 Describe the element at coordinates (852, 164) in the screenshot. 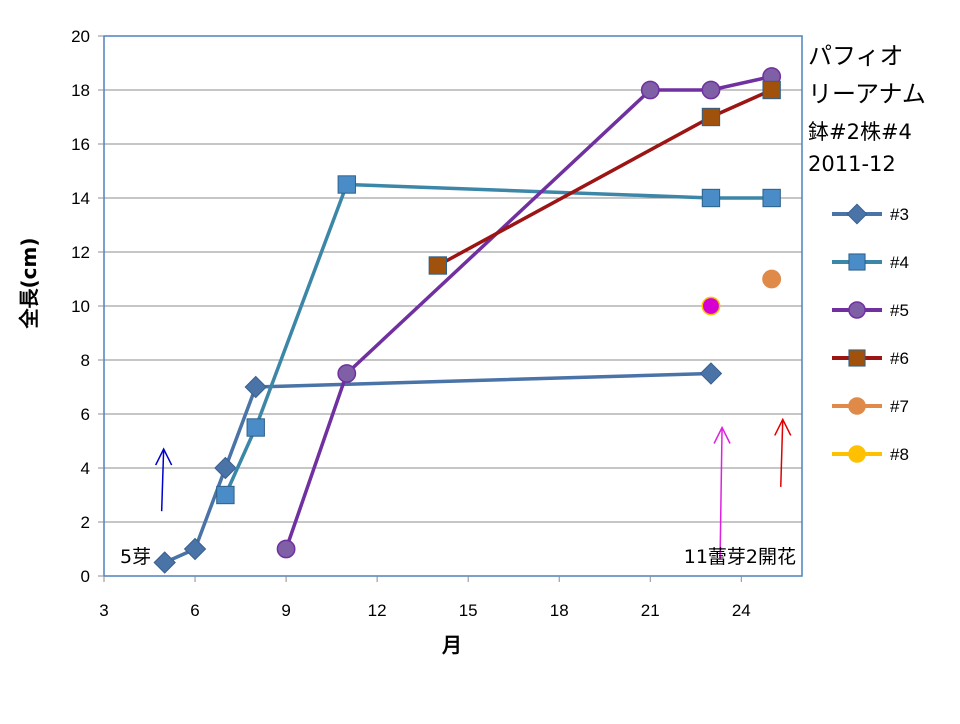

I see `chart-title-line-4: 2011-12` at that location.